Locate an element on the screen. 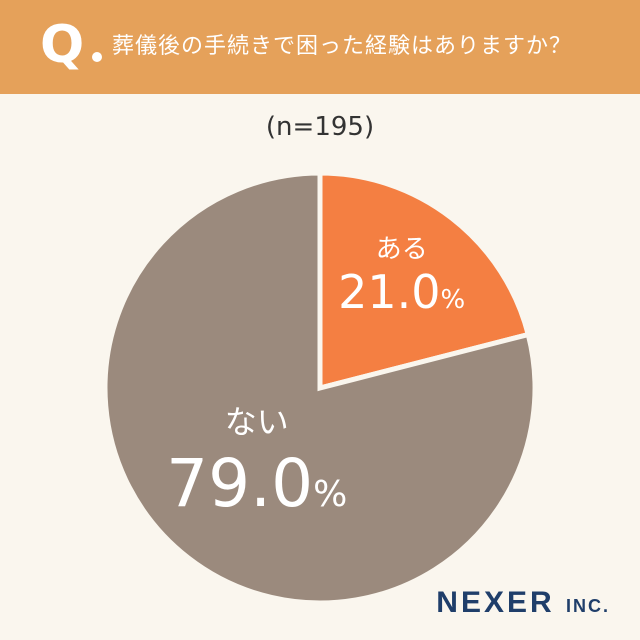 The width and height of the screenshot is (640, 640). q-dot-icon is located at coordinates (97, 57).